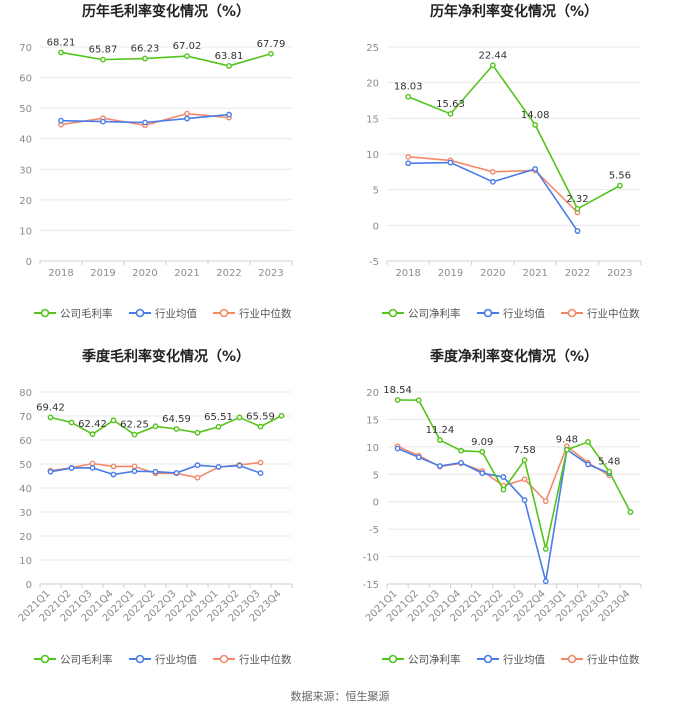  Describe the element at coordinates (492, 273) in the screenshot. I see `x-tick-label: 2020` at that location.